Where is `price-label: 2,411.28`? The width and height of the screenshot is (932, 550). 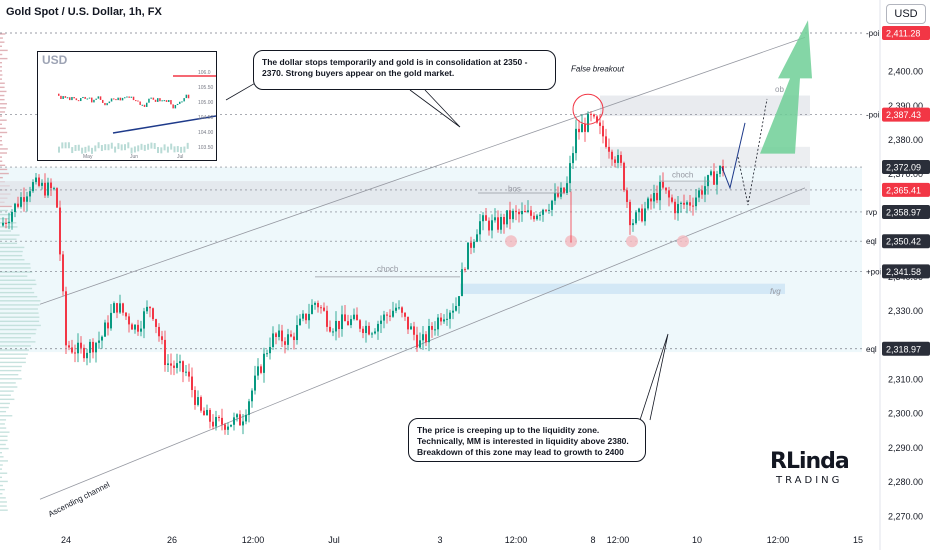 price-label: 2,411.28 is located at coordinates (903, 33).